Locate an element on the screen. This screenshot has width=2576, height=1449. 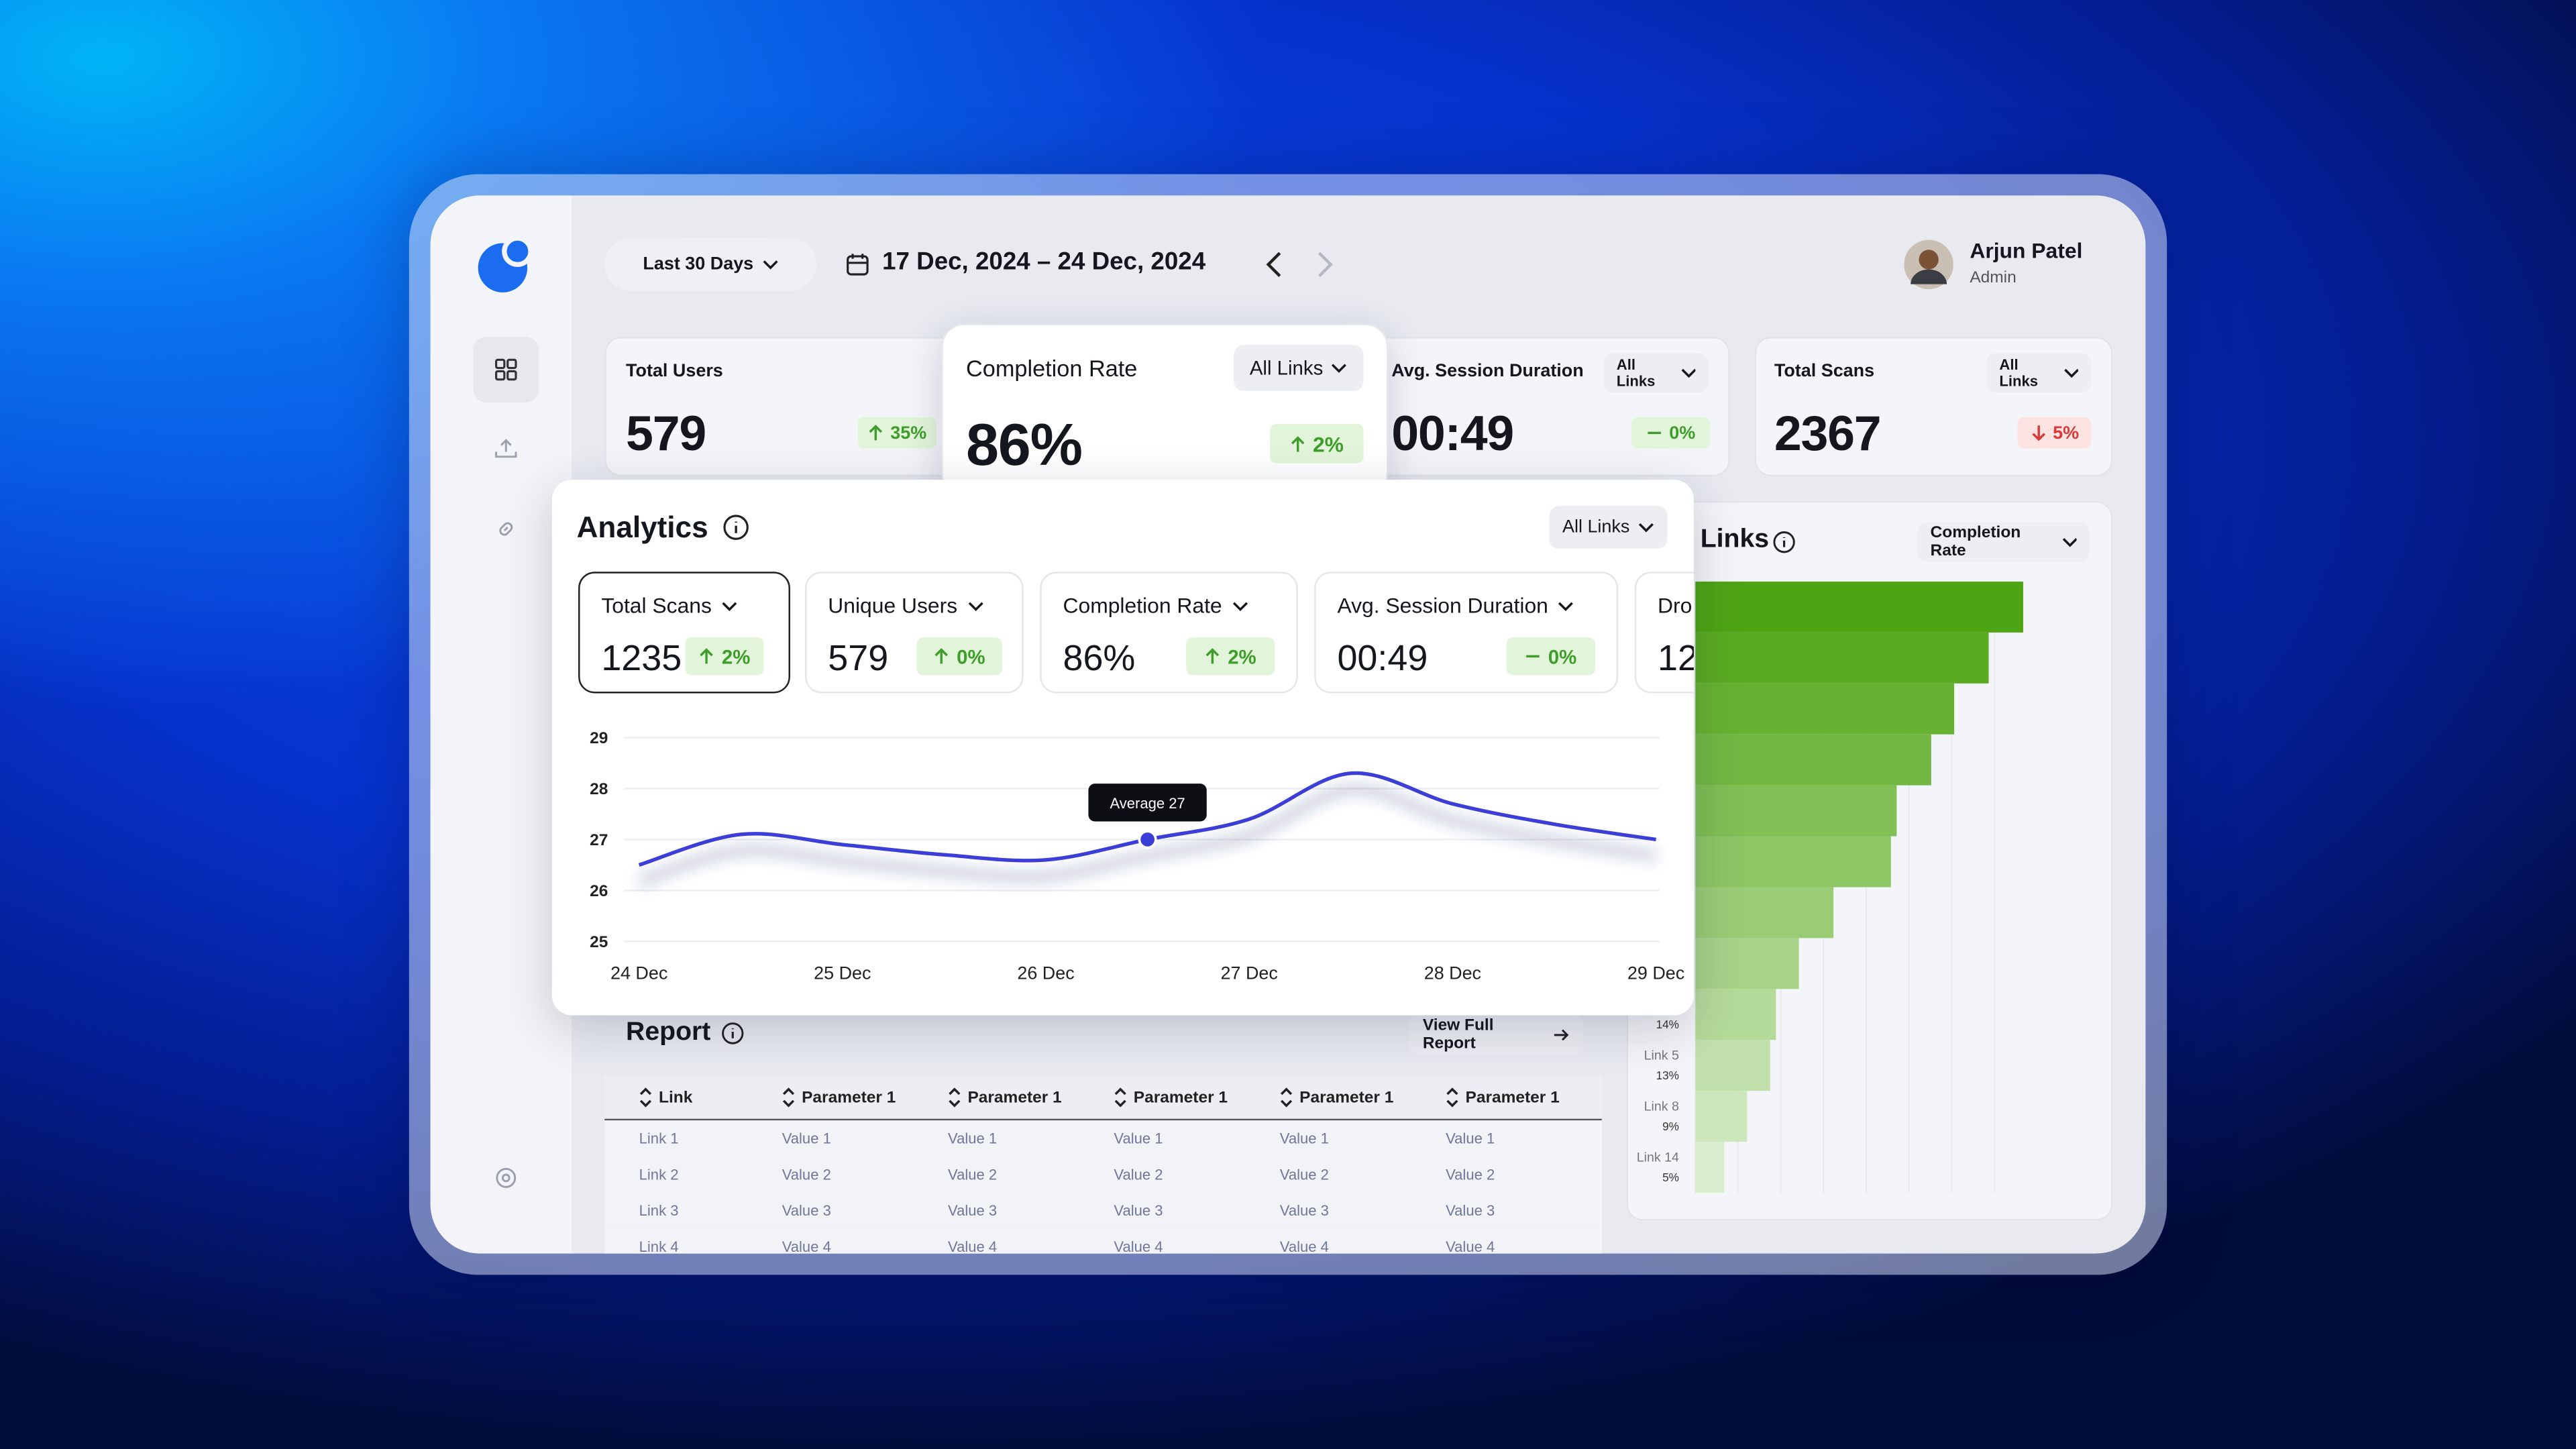
y-tick-label: 25 is located at coordinates (599, 942).